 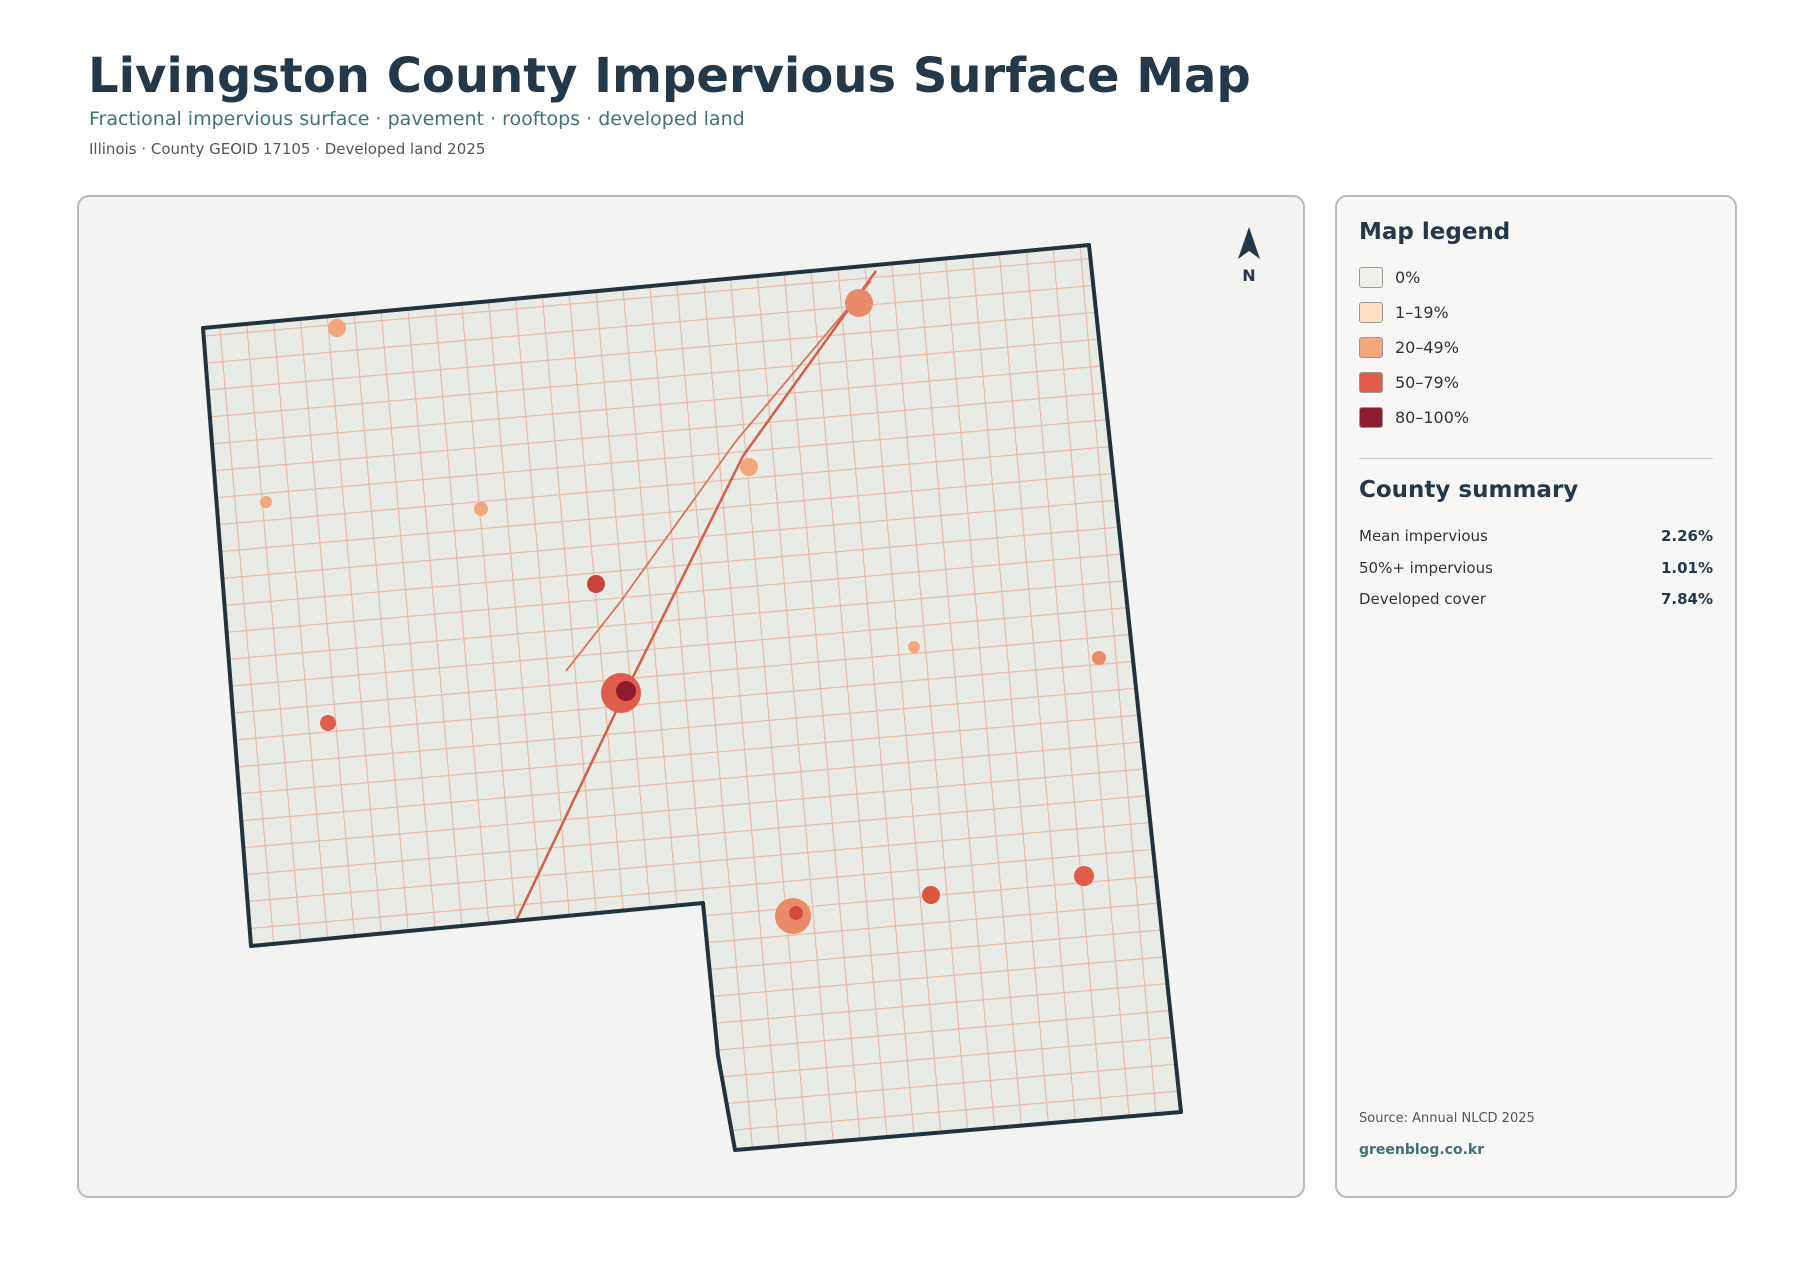 What do you see at coordinates (1686, 599) in the screenshot?
I see `summary-value: 7.84%` at bounding box center [1686, 599].